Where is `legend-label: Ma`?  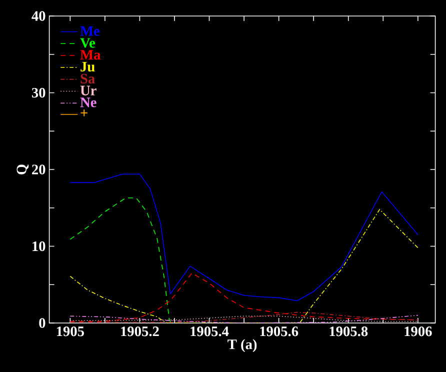
legend-label: Ma is located at coordinates (90, 55).